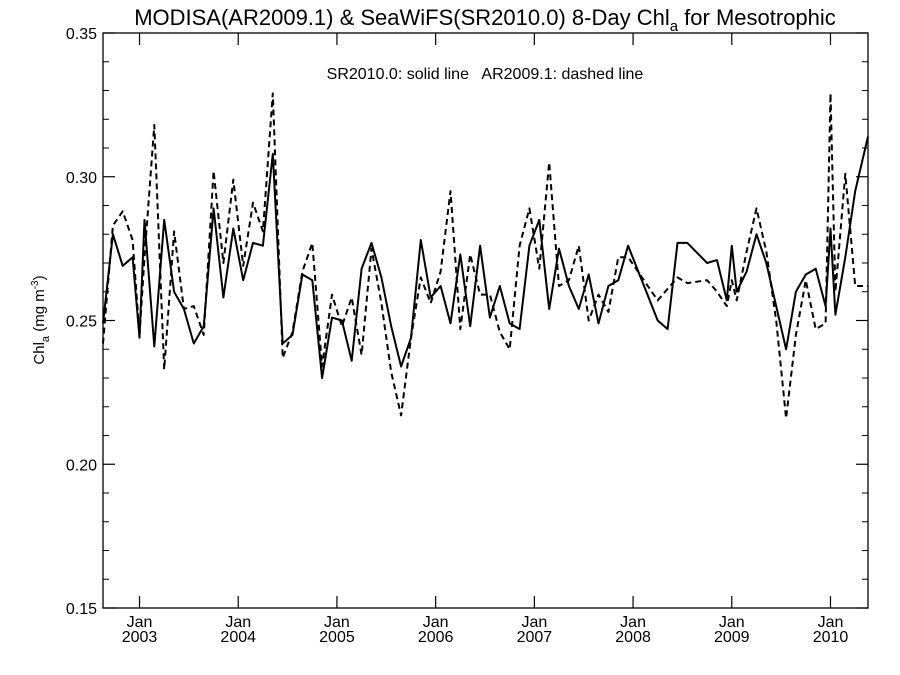 The image size is (900, 675). I want to click on x-tick-year-label: 2005, so click(337, 637).